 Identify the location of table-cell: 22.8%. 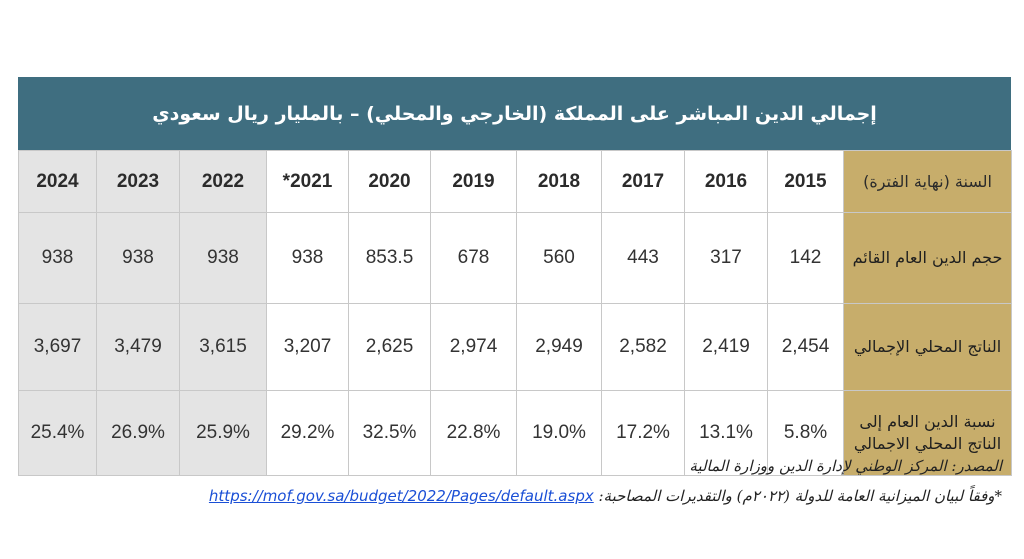
(473, 433).